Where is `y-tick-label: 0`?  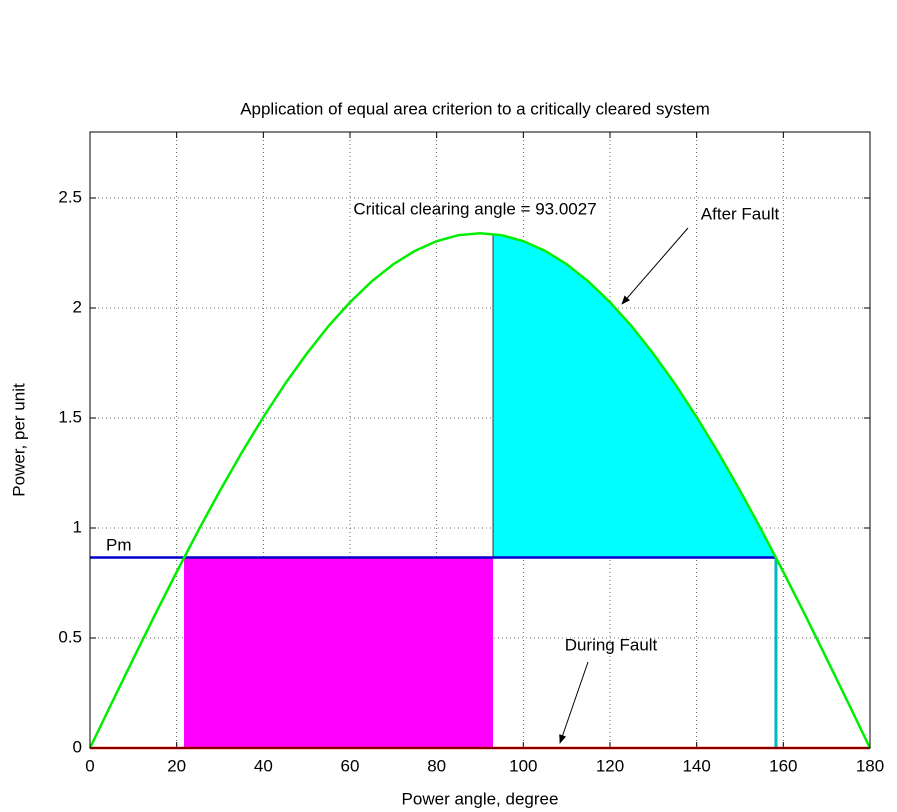
y-tick-label: 0 is located at coordinates (77, 746).